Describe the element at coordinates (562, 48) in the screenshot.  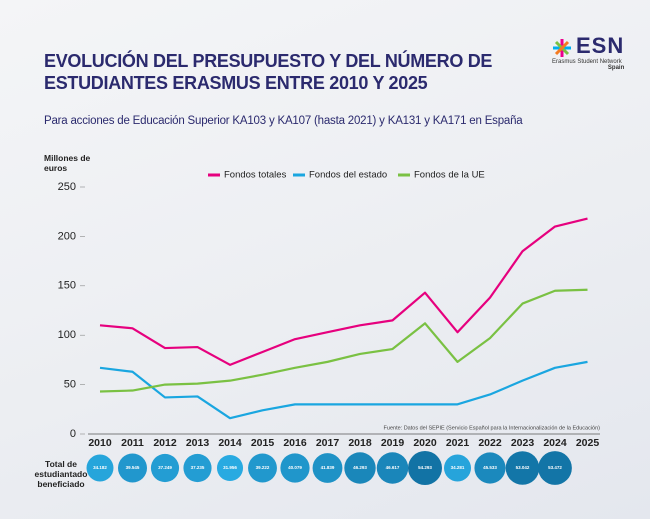
I see `logo-icon` at that location.